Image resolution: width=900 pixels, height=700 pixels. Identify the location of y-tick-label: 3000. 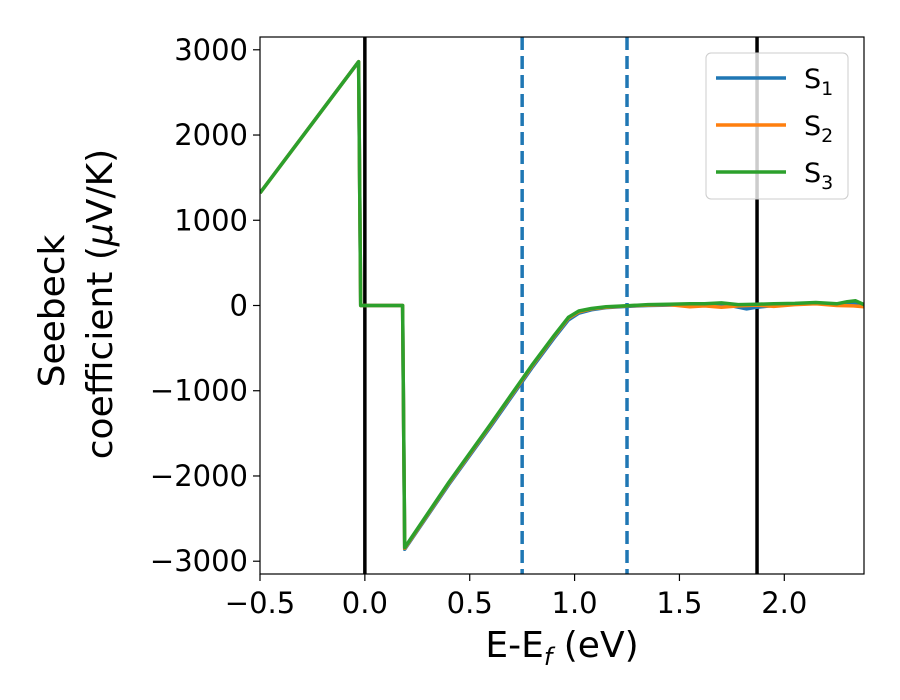
(211, 50).